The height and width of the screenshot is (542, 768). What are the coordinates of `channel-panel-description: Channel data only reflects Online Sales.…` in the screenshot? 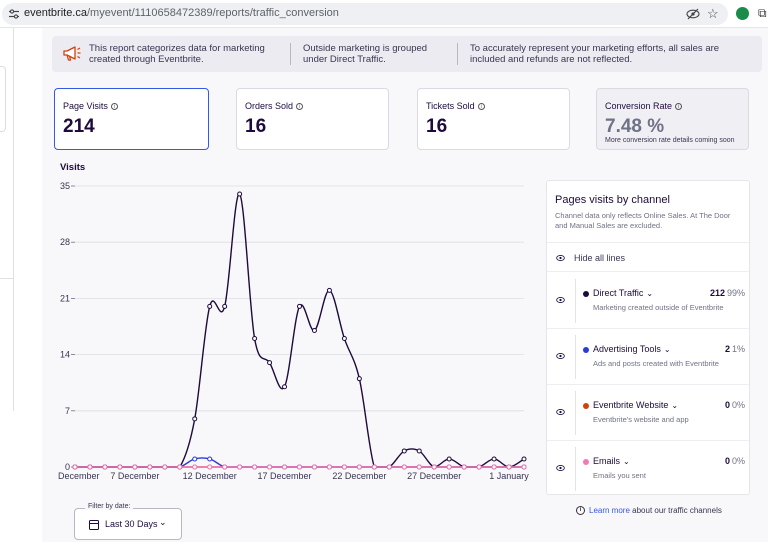 It's located at (643, 220).